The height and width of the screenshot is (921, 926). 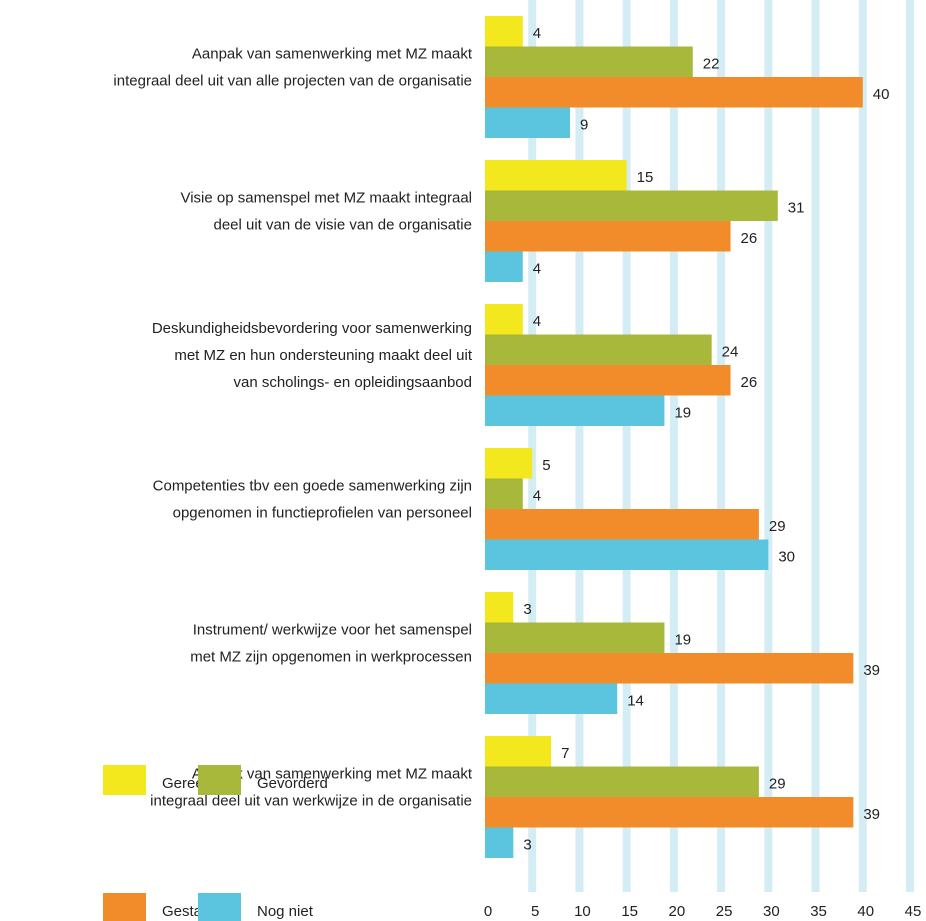 I want to click on x-tick-label: 40, so click(x=865, y=911).